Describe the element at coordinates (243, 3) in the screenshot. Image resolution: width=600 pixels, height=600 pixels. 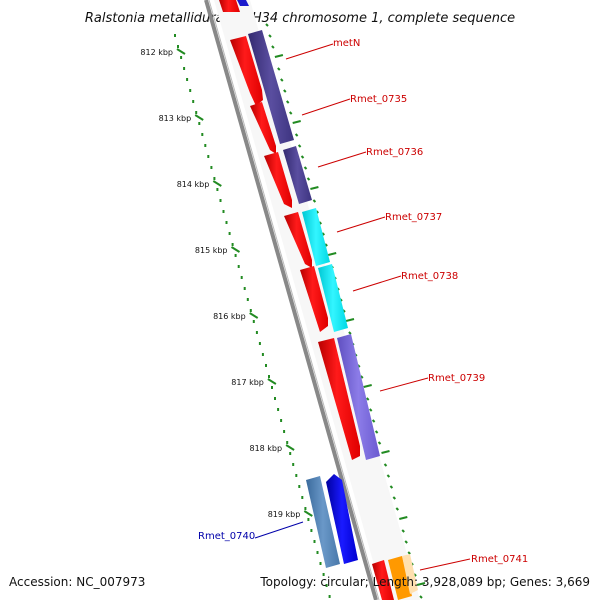
I see `gene-arrow-partial-top-blue` at that location.